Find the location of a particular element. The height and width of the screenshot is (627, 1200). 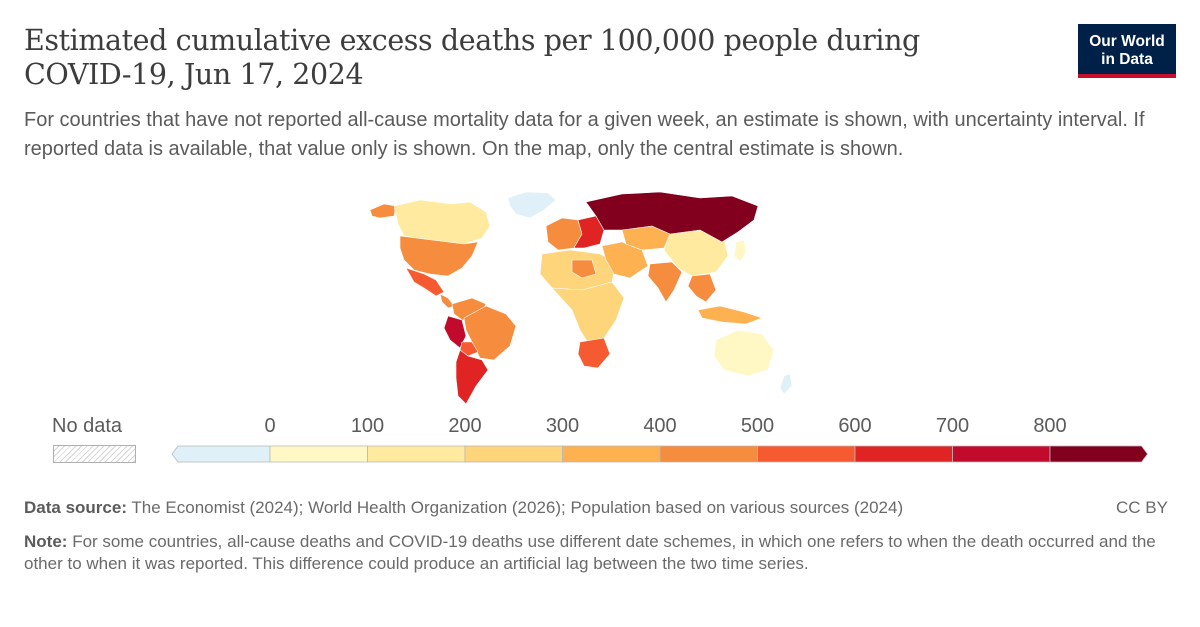

legend-tick-700: 700 is located at coordinates (952, 426).